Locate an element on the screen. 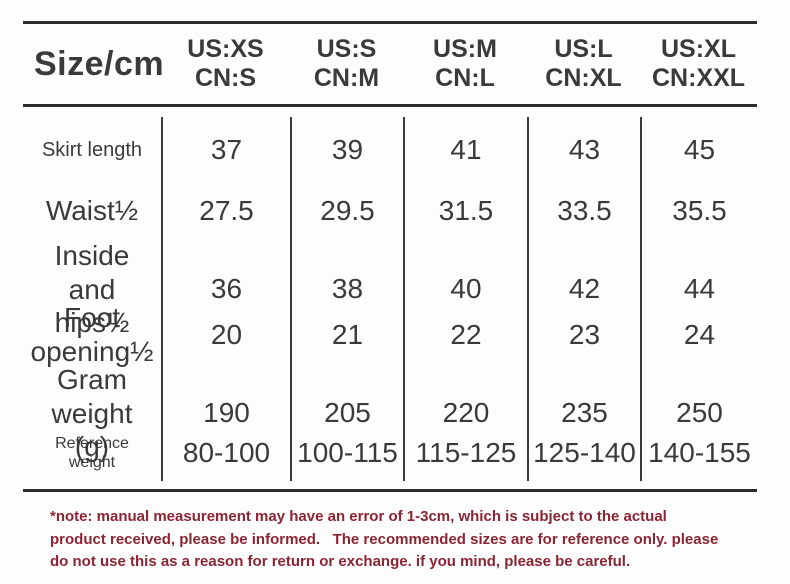 This screenshot has width=790, height=584. size-value-cell: 250 is located at coordinates (698, 413).